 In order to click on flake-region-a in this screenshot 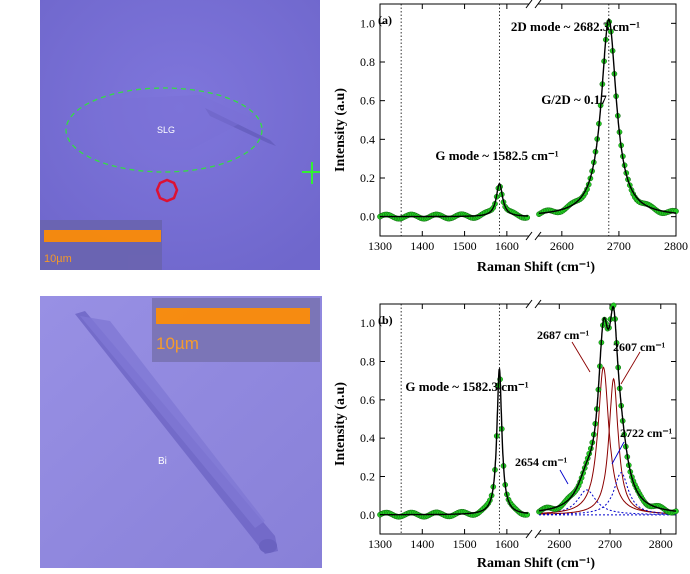, I will do `click(175, 122)`.